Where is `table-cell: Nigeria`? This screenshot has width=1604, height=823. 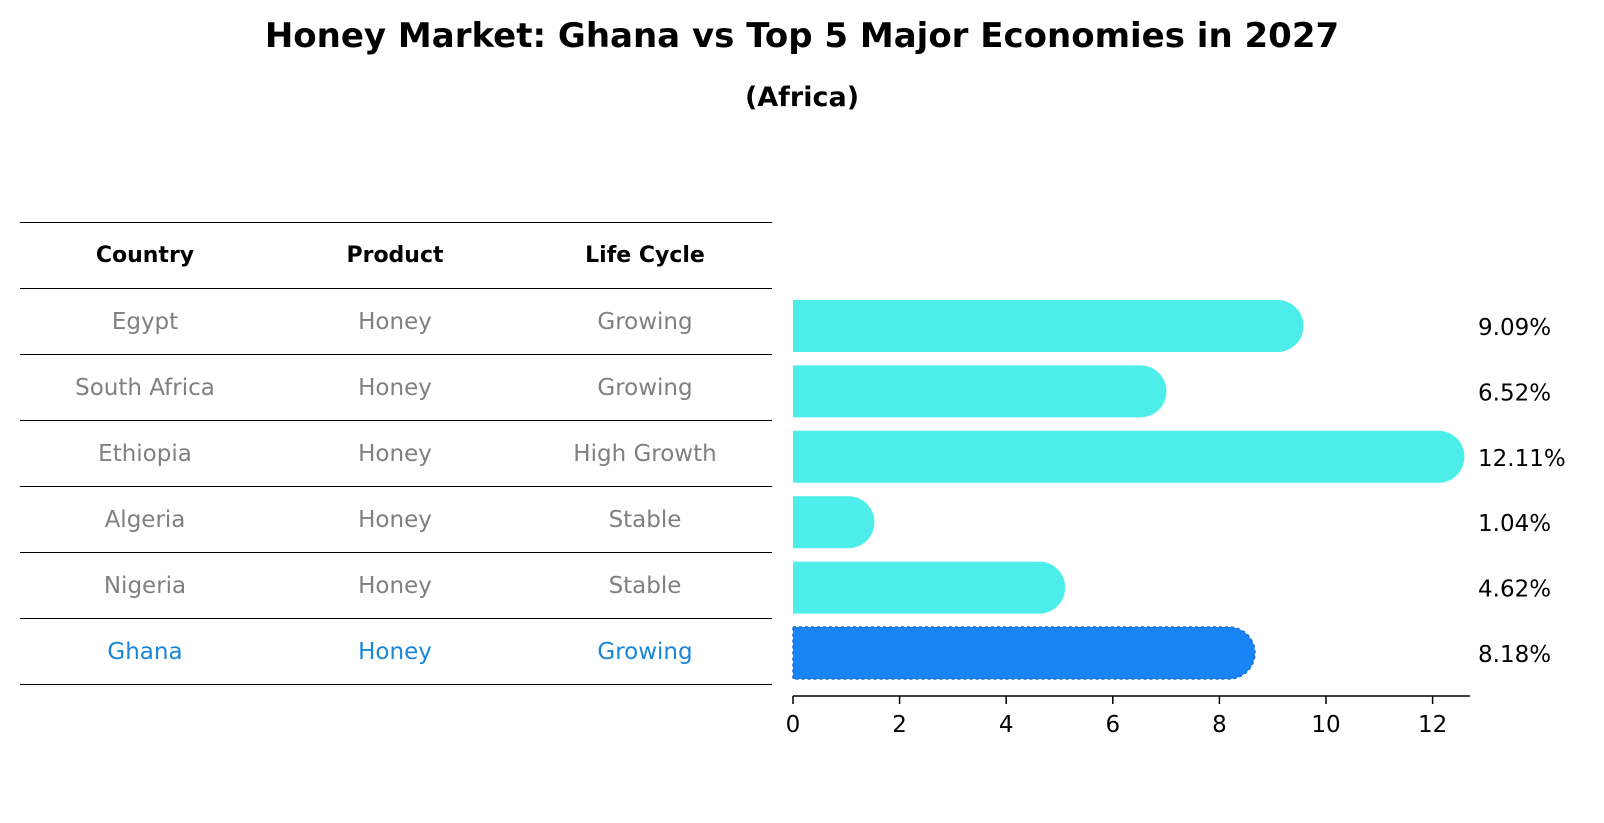
table-cell: Nigeria is located at coordinates (145, 585).